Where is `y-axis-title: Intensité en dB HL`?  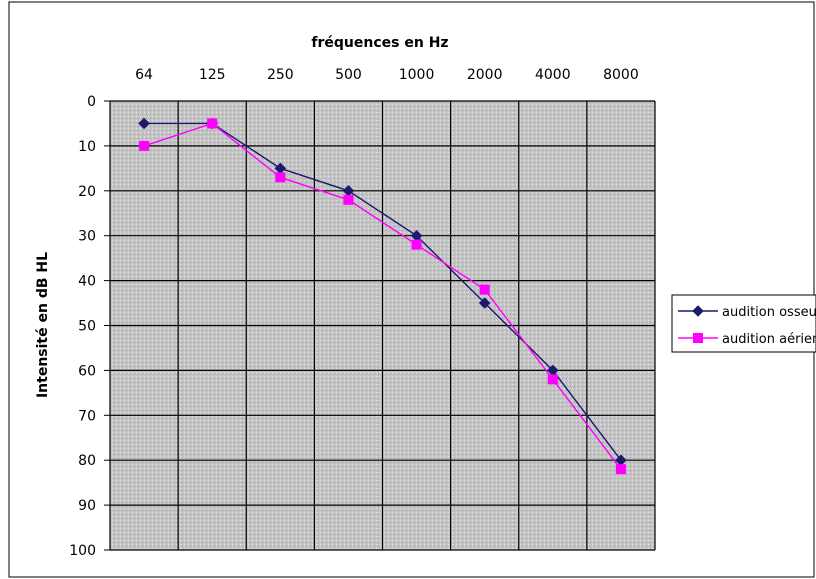
y-axis-title: Intensité en dB HL is located at coordinates (43, 325).